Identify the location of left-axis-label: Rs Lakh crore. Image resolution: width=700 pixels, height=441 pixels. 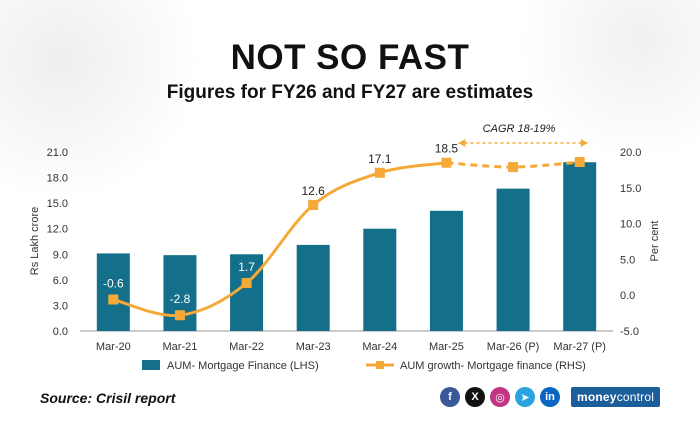
(35, 241).